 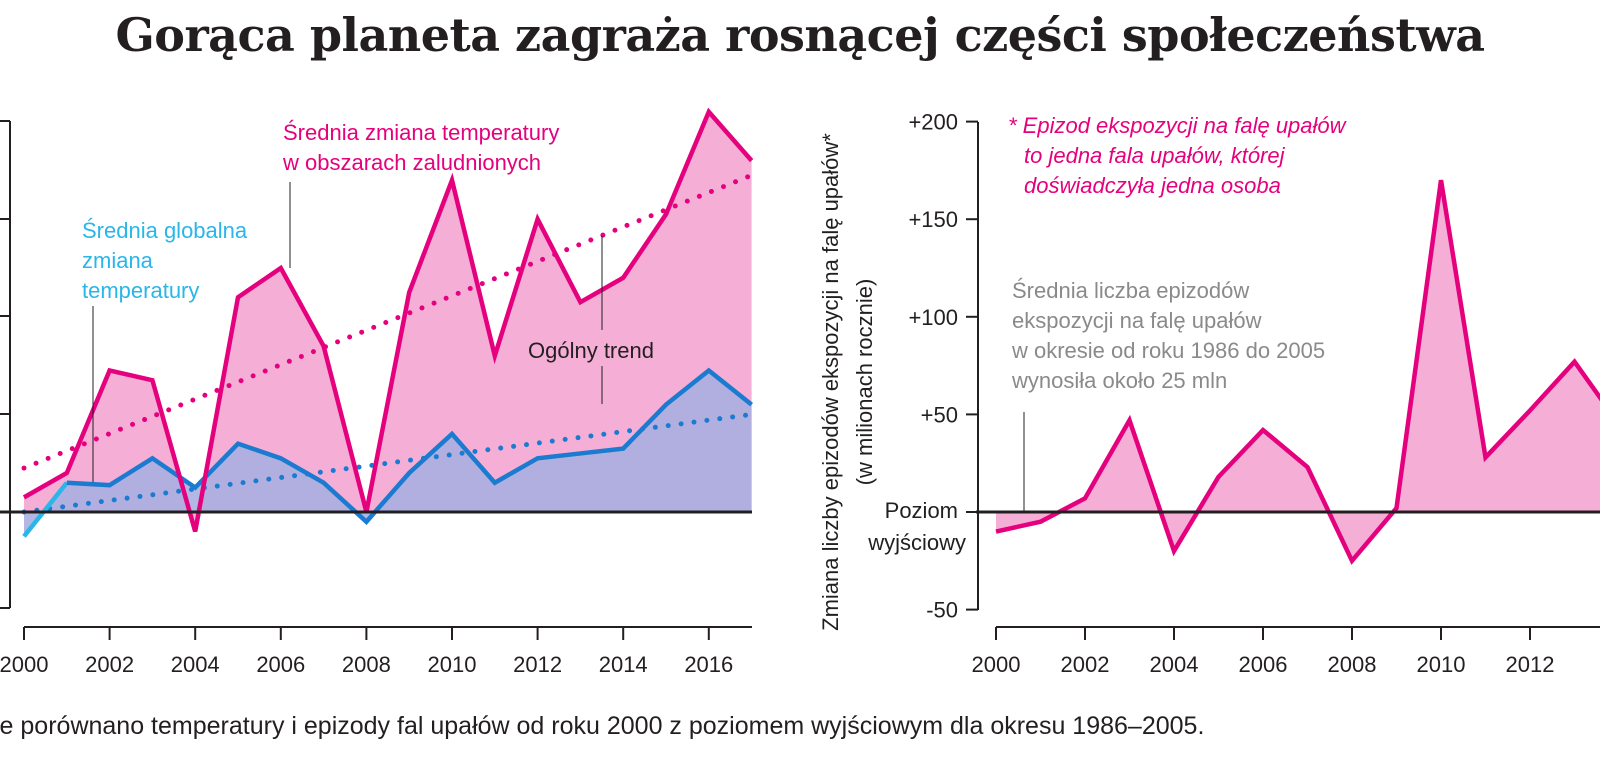 What do you see at coordinates (118, 260) in the screenshot?
I see `blue-series-label: zmiana` at bounding box center [118, 260].